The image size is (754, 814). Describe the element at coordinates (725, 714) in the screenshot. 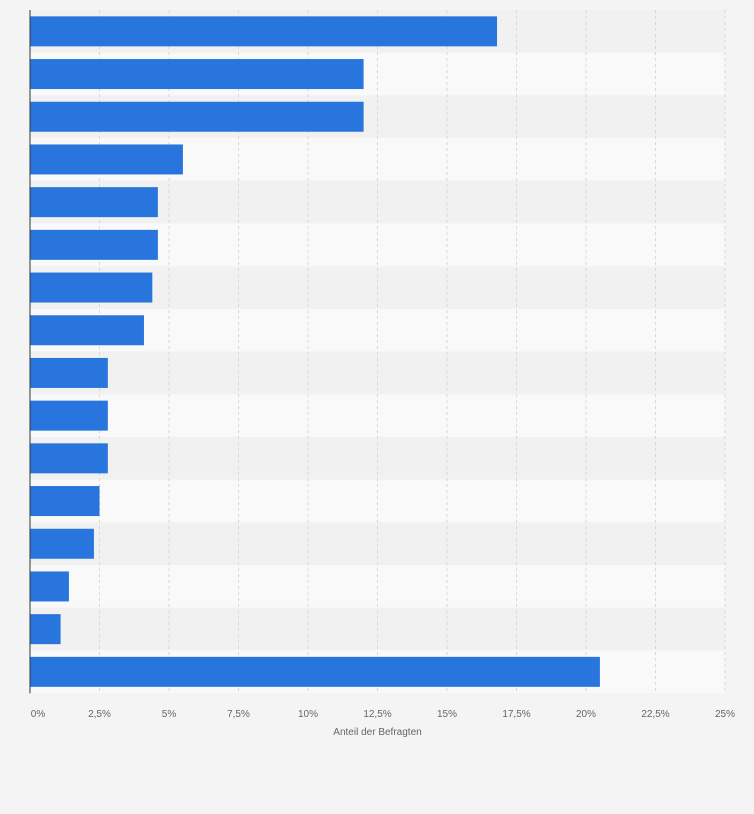

I see `x-tick-label: 25%` at that location.